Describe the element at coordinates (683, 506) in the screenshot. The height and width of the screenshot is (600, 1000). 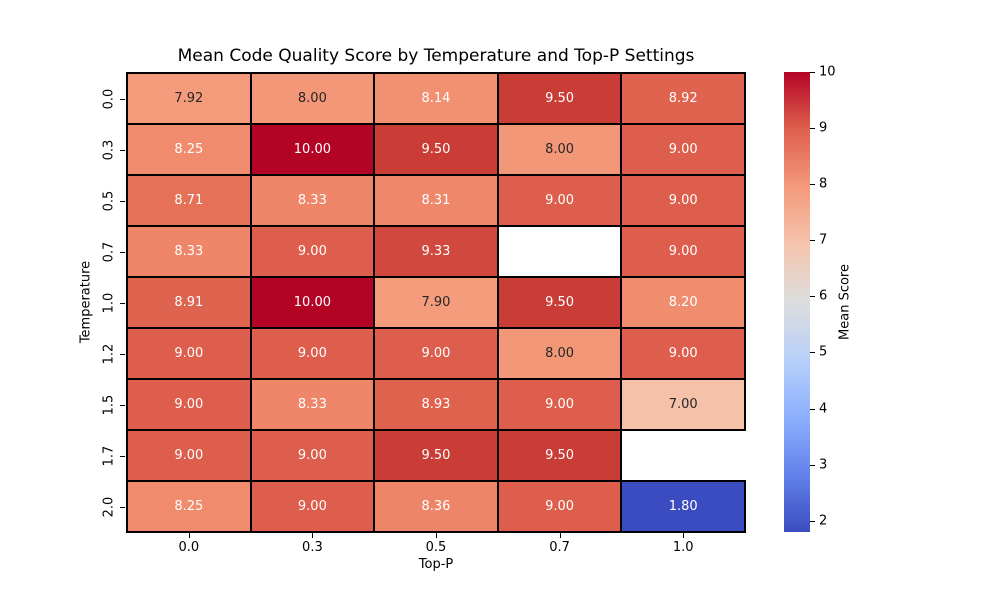
I see `heatmap-cell: 1.80` at that location.